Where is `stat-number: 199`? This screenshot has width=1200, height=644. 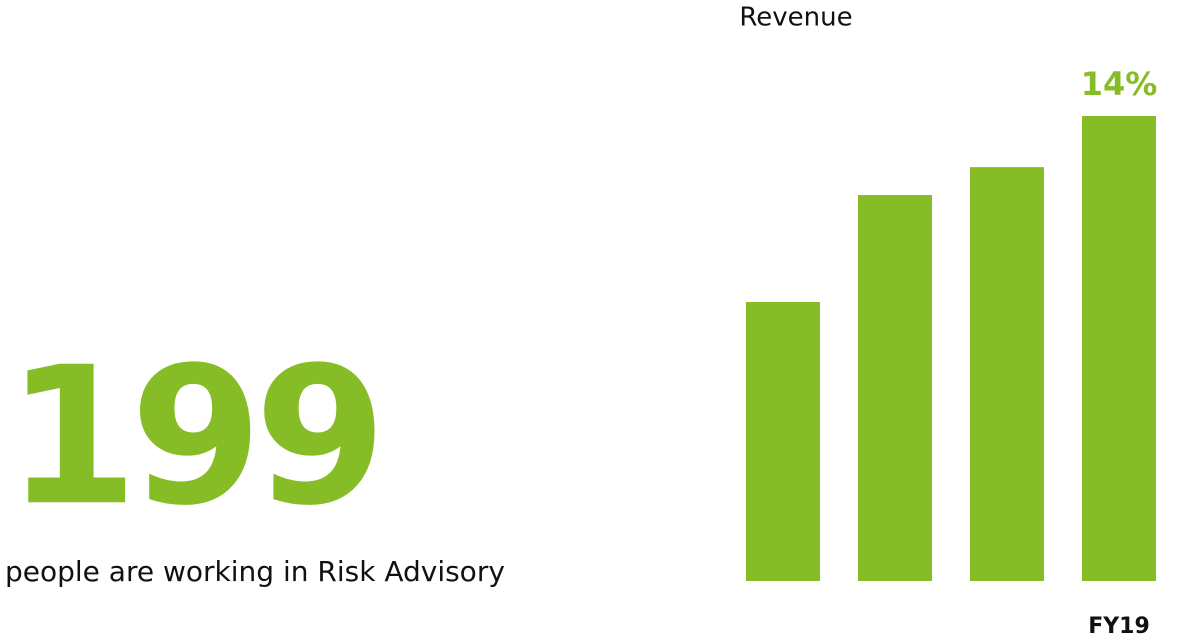
stat-number: 199 is located at coordinates (192, 436).